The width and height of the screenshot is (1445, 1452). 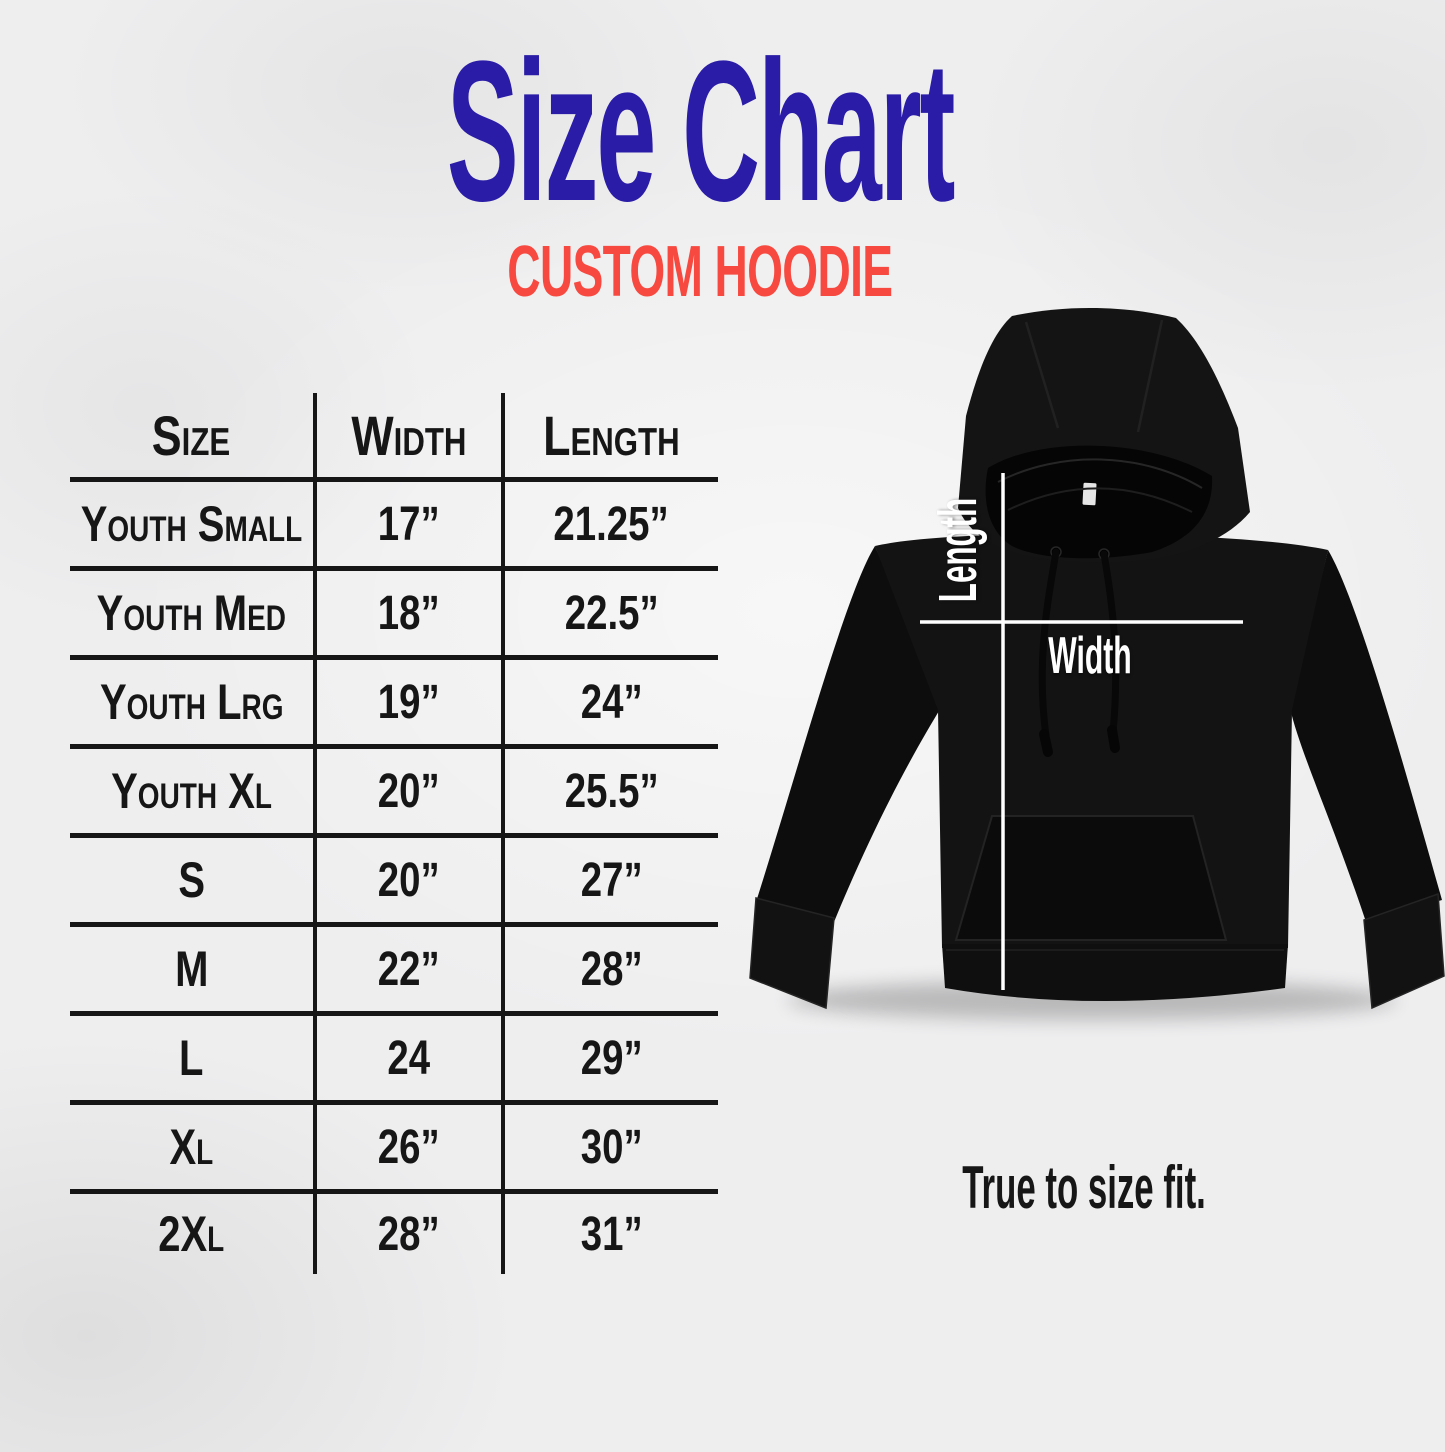 What do you see at coordinates (411, 437) in the screenshot?
I see `column-header-width: Width` at bounding box center [411, 437].